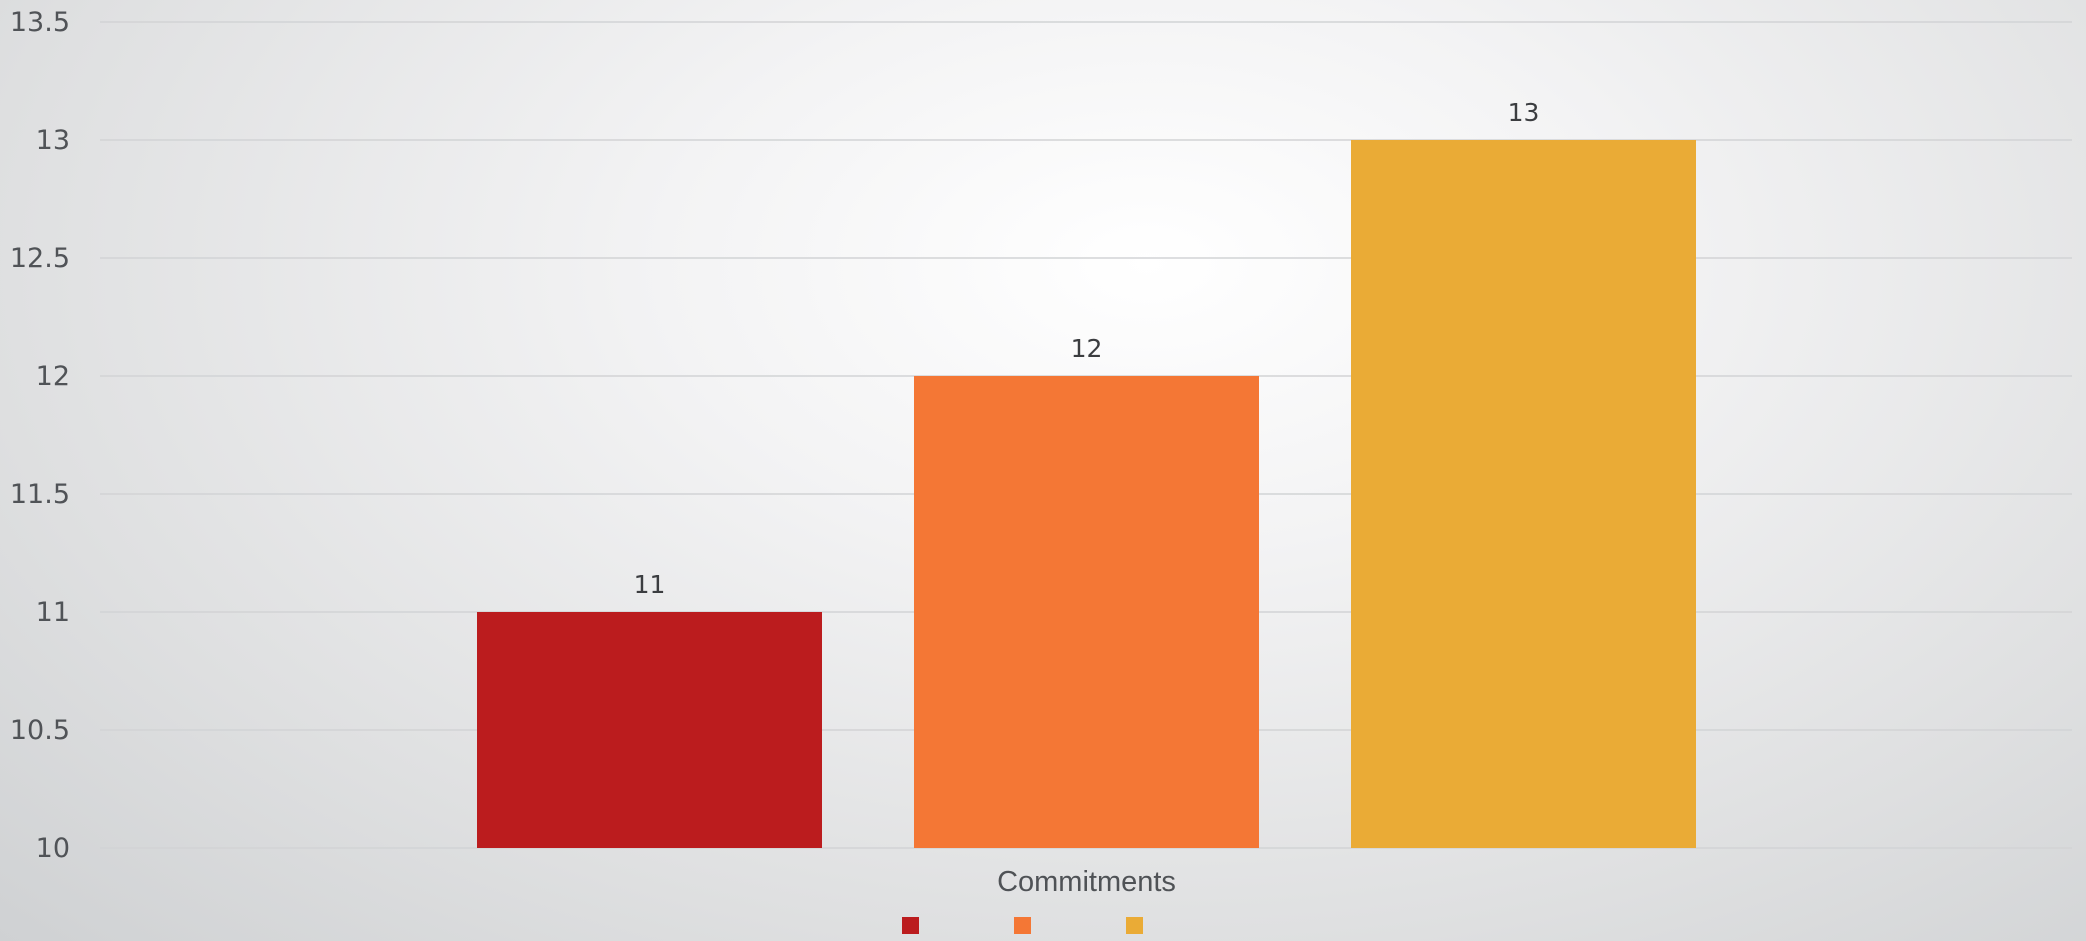  I want to click on data-label: 12, so click(1087, 348).